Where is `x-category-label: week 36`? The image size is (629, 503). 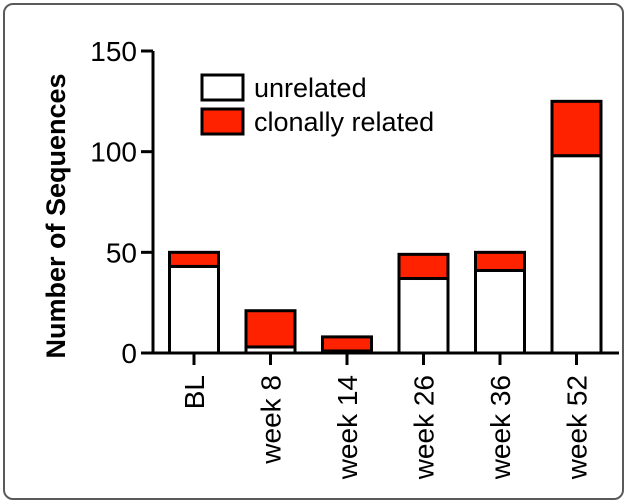 x-category-label: week 36 is located at coordinates (500, 427).